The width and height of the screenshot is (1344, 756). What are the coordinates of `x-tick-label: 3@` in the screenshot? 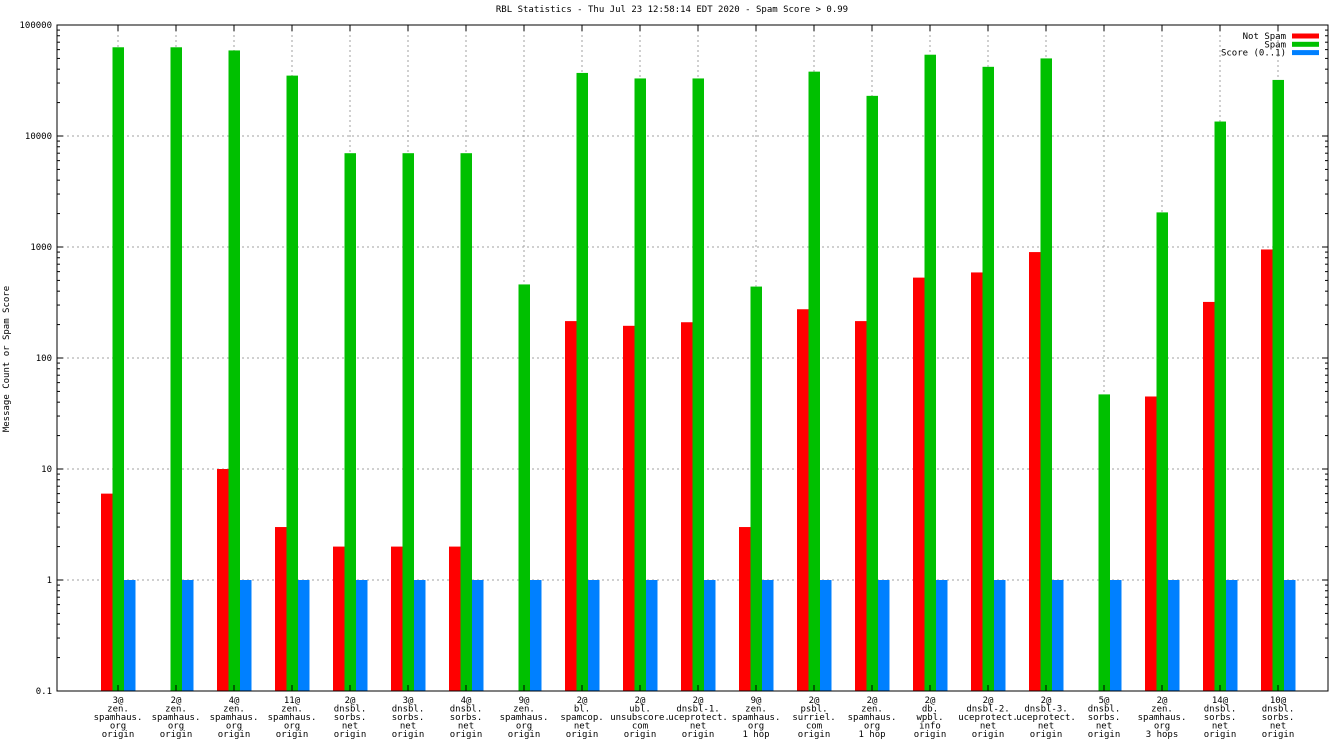 It's located at (118, 701).